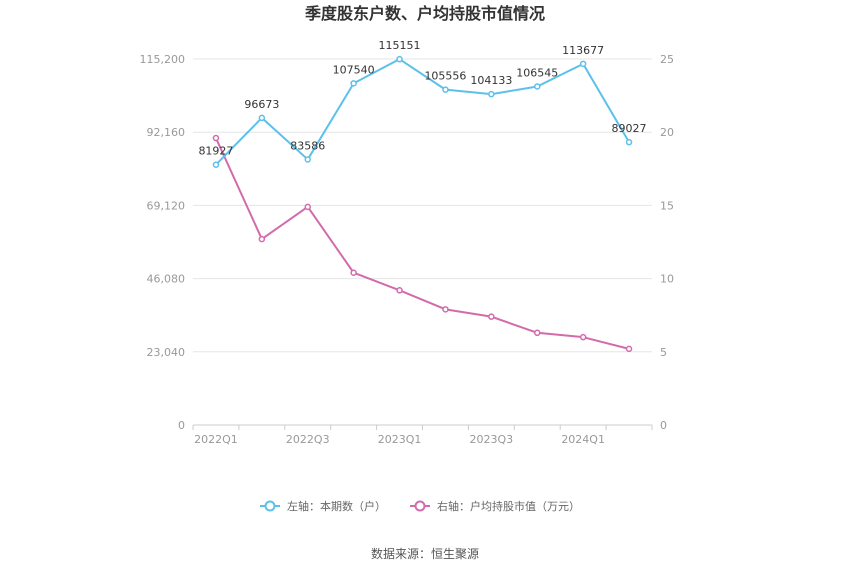 This screenshot has height=575, width=850. What do you see at coordinates (261, 104) in the screenshot?
I see `data-label: 96673` at bounding box center [261, 104].